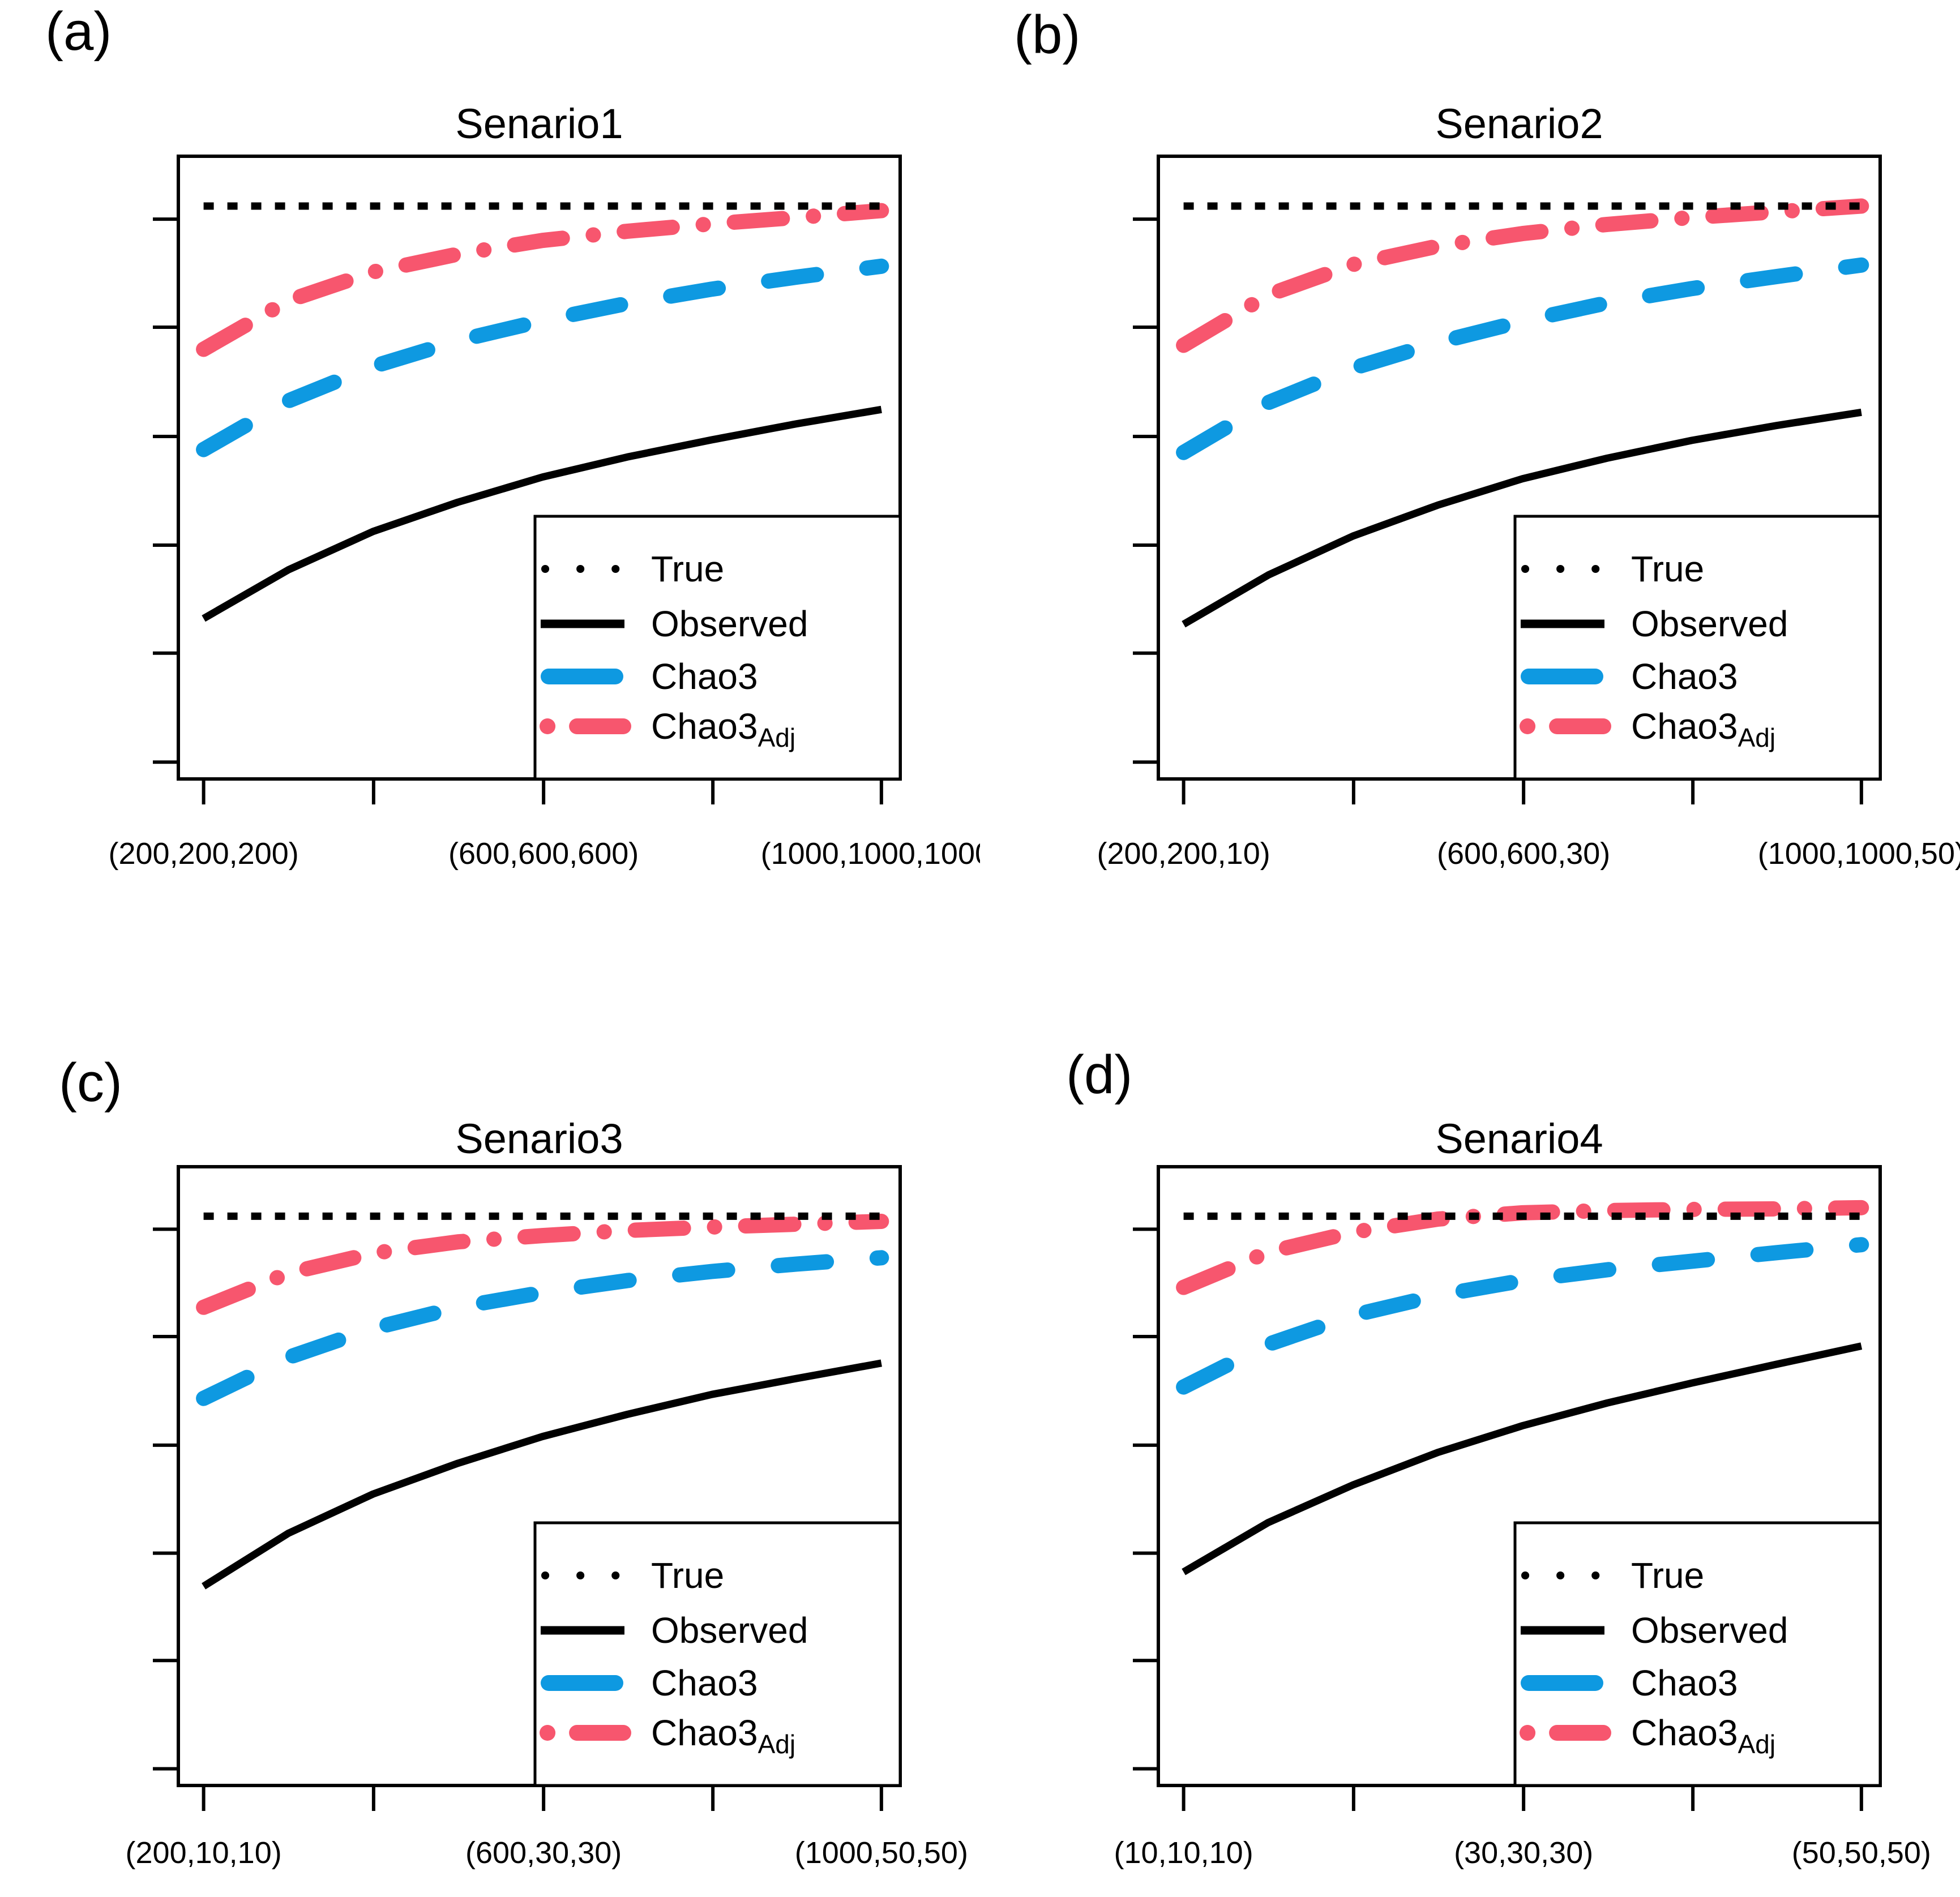  What do you see at coordinates (1861, 1853) in the screenshot?
I see `x-tick-label: (50,50,50)` at bounding box center [1861, 1853].